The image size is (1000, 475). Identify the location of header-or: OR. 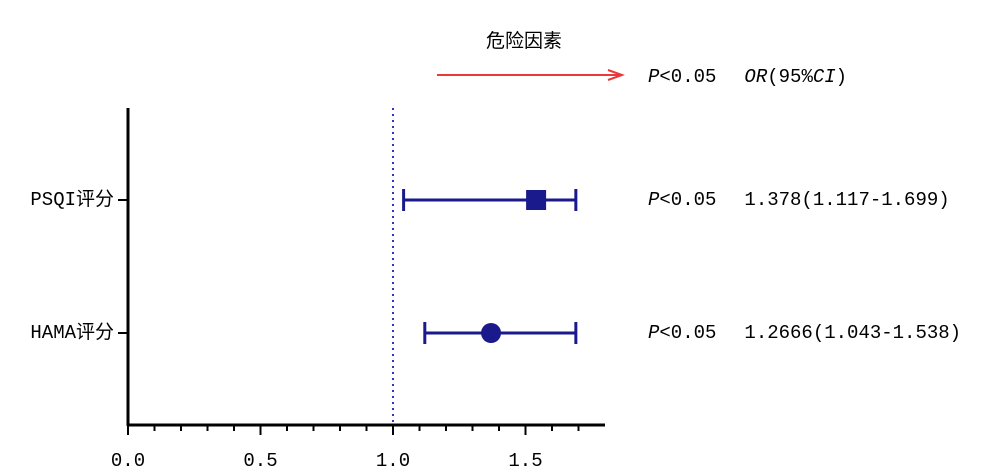
(755, 77).